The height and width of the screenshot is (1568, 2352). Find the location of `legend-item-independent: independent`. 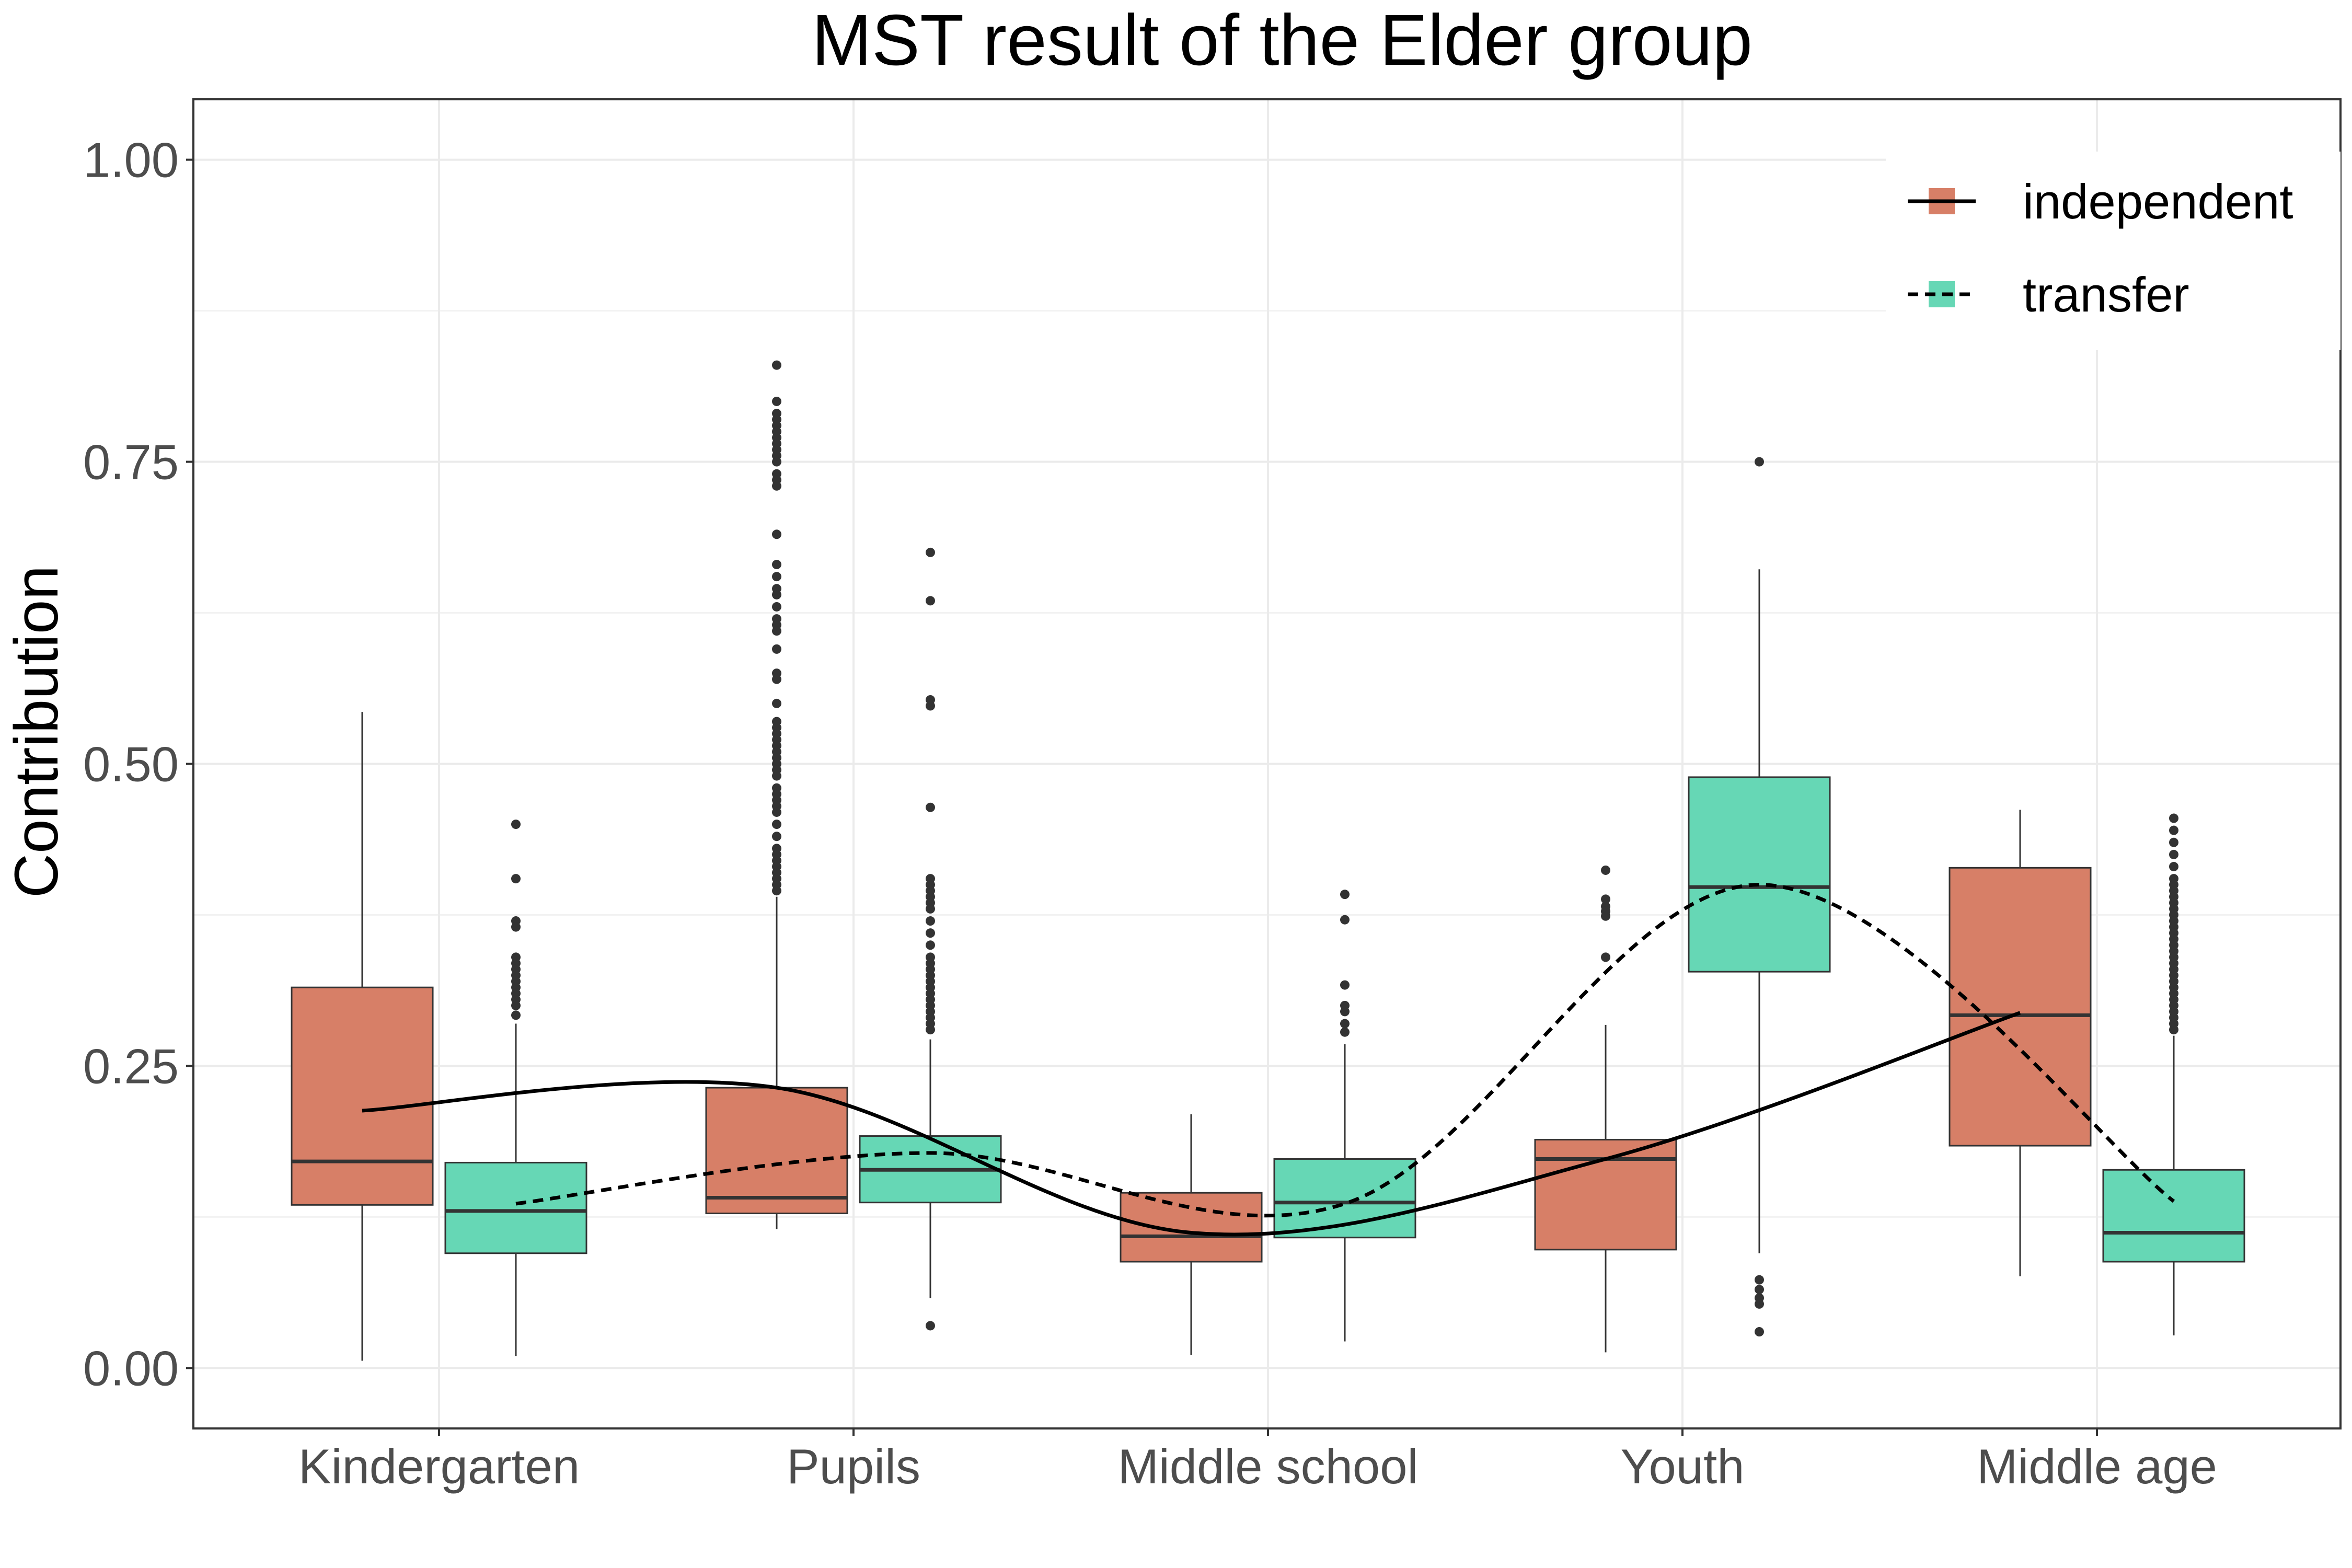

legend-item-independent: independent is located at coordinates (2100, 201).